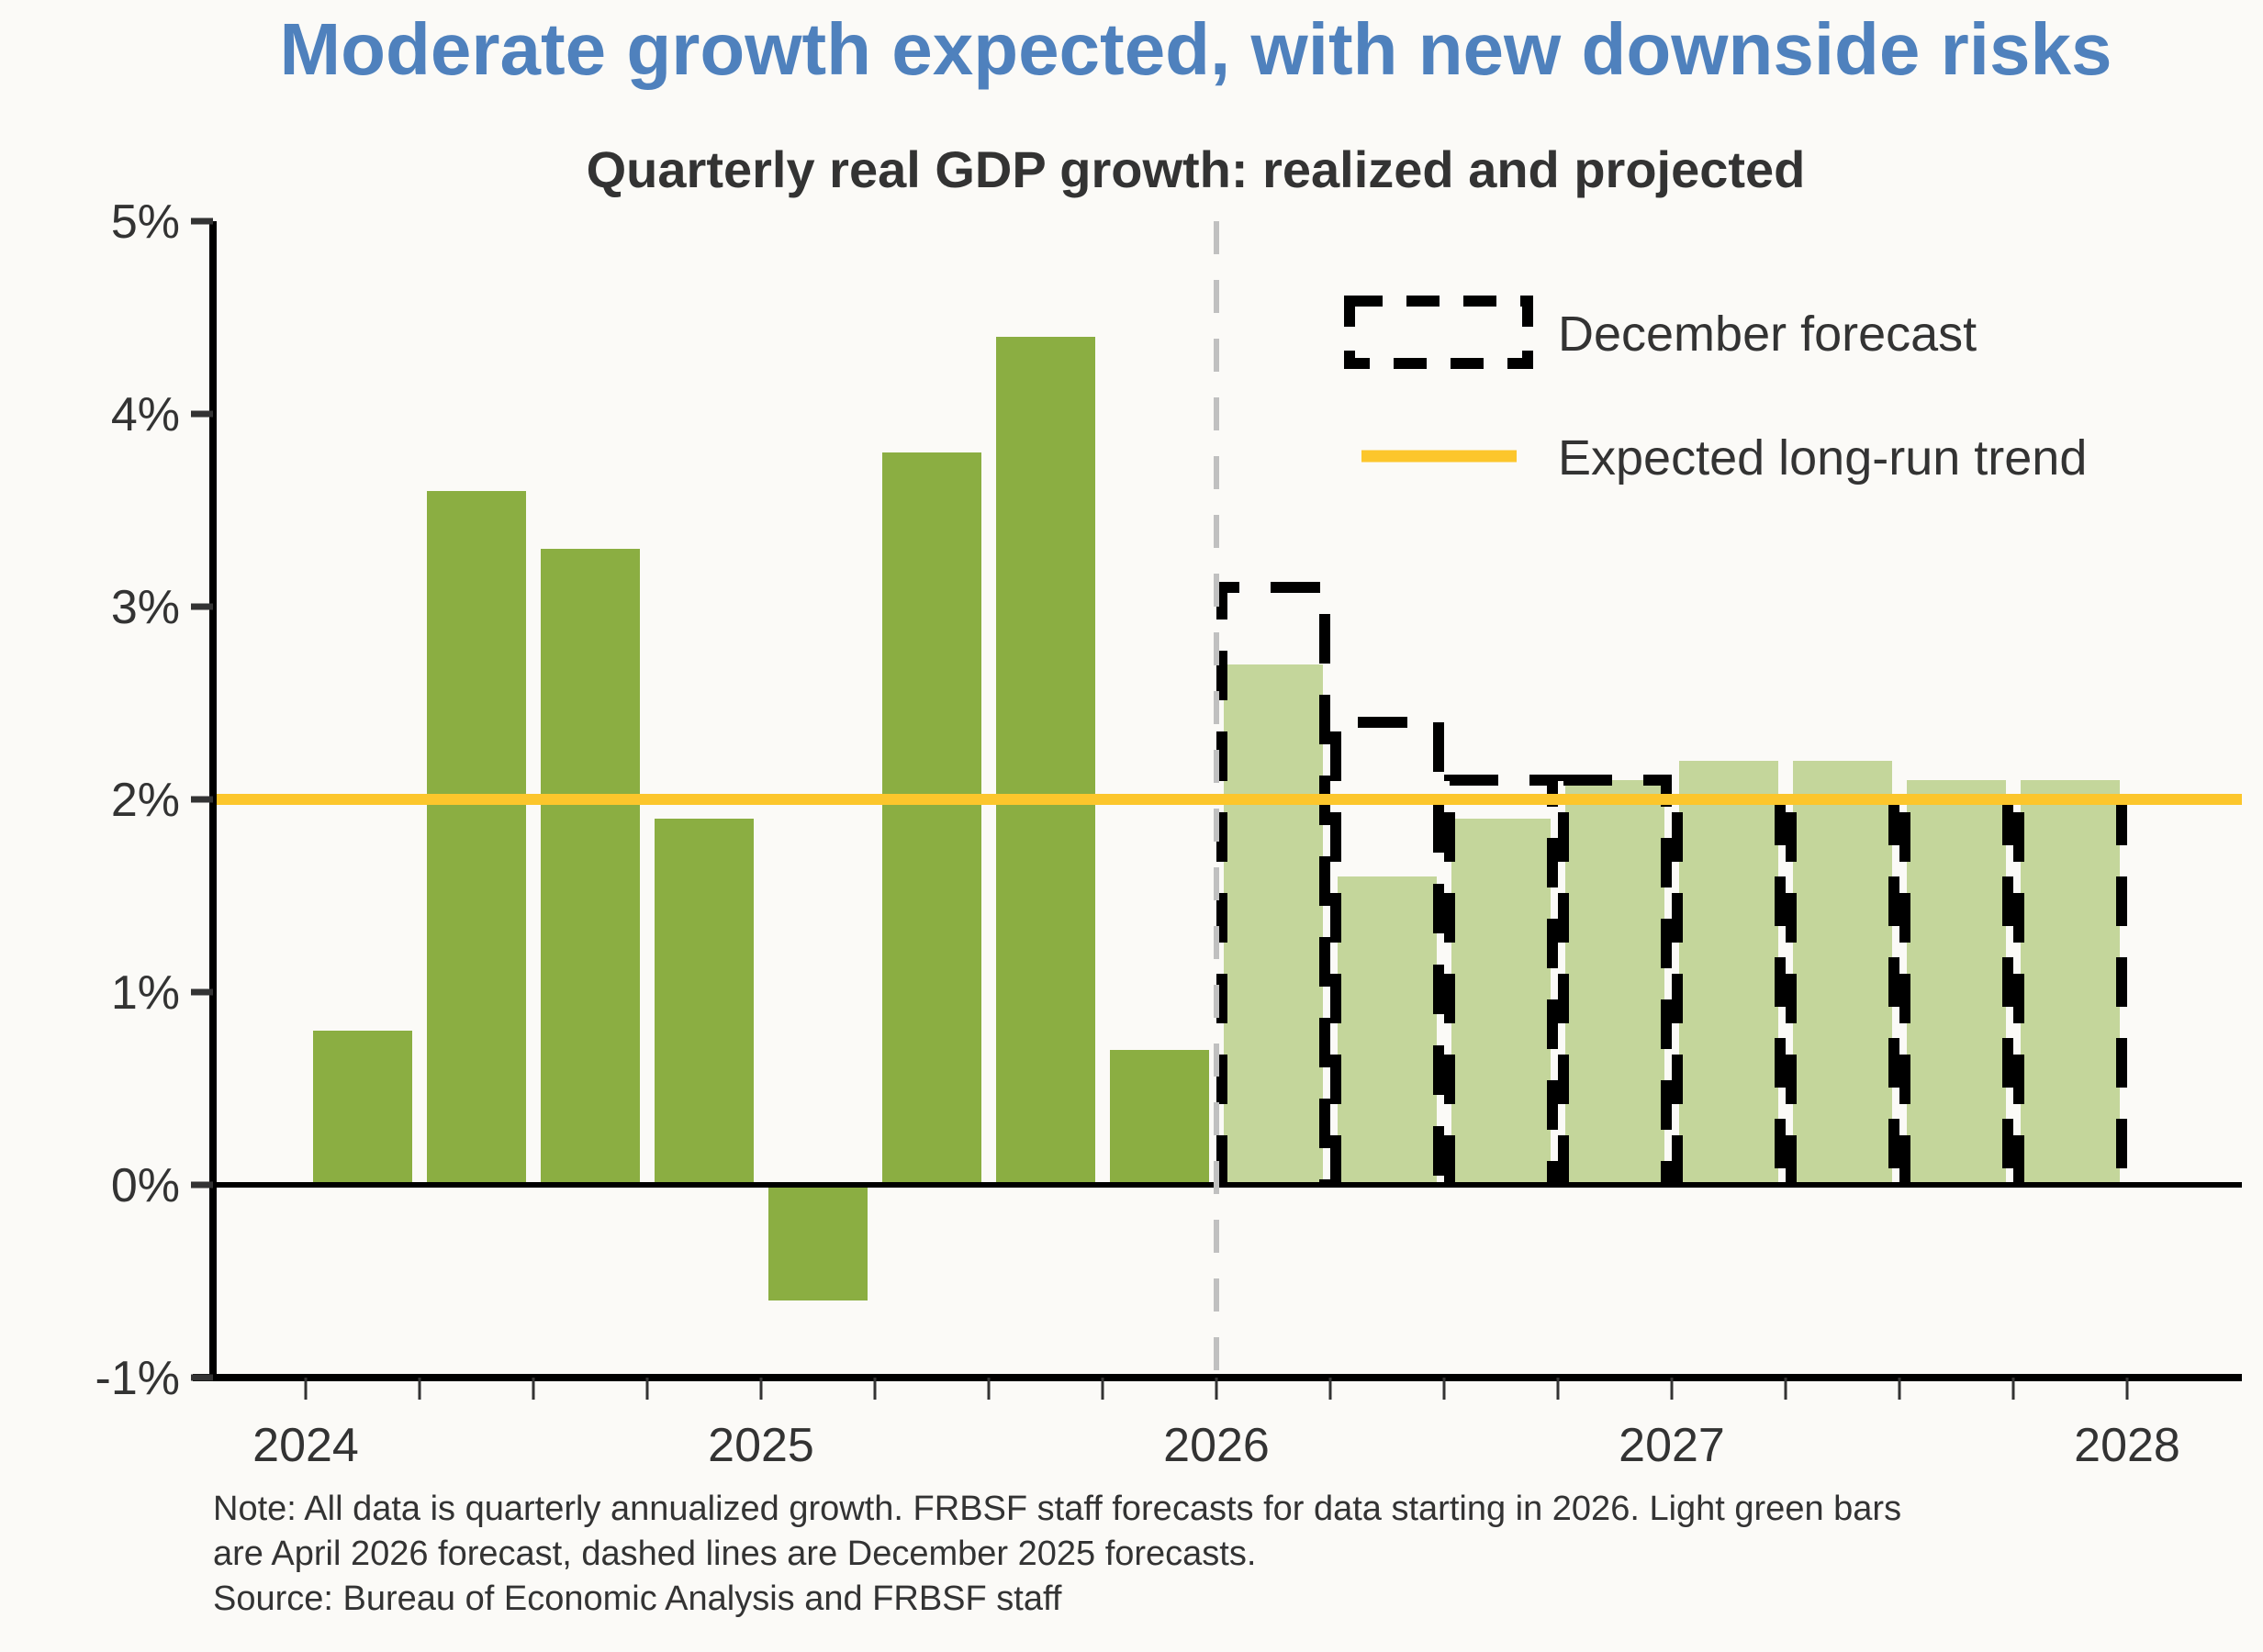 Image resolution: width=2263 pixels, height=1652 pixels. Describe the element at coordinates (1159, 1117) in the screenshot. I see `bar-realized-2025Q4` at that location.